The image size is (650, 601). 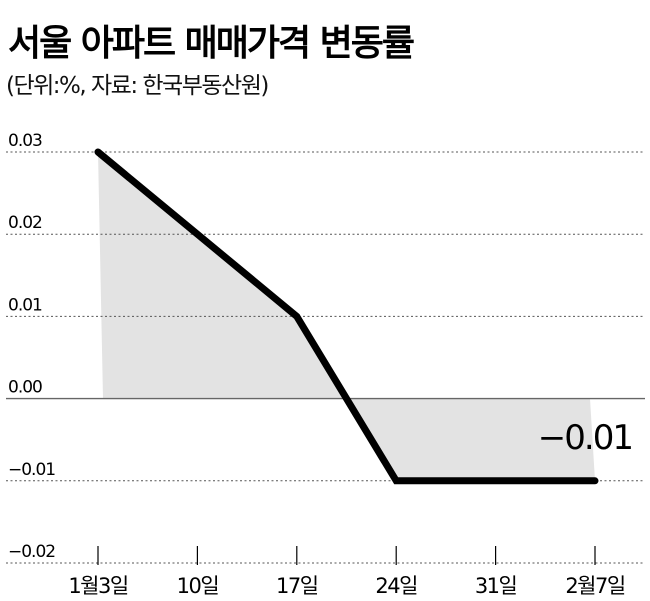 What do you see at coordinates (198, 586) in the screenshot?
I see `x-tick-label: 10일` at bounding box center [198, 586].